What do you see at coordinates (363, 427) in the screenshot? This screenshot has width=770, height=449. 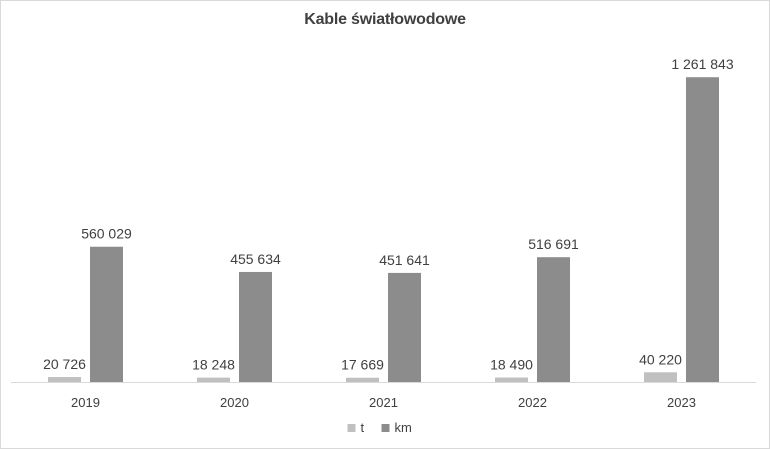 I see `legend-label-t: t` at bounding box center [363, 427].